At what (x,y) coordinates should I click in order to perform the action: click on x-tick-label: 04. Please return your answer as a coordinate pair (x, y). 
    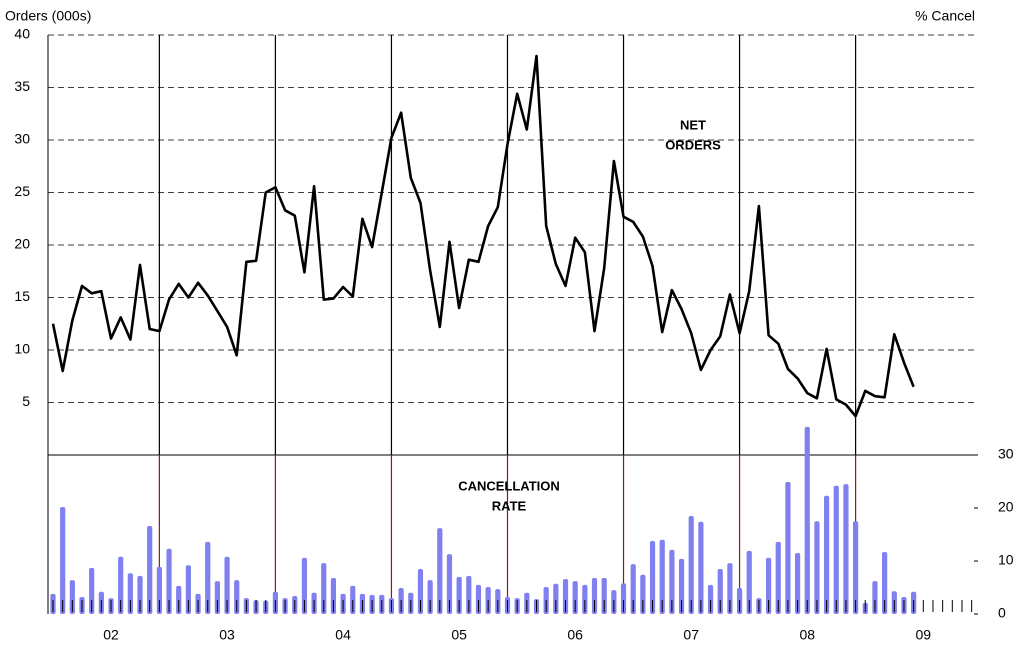
    Looking at the image, I should click on (343, 635).